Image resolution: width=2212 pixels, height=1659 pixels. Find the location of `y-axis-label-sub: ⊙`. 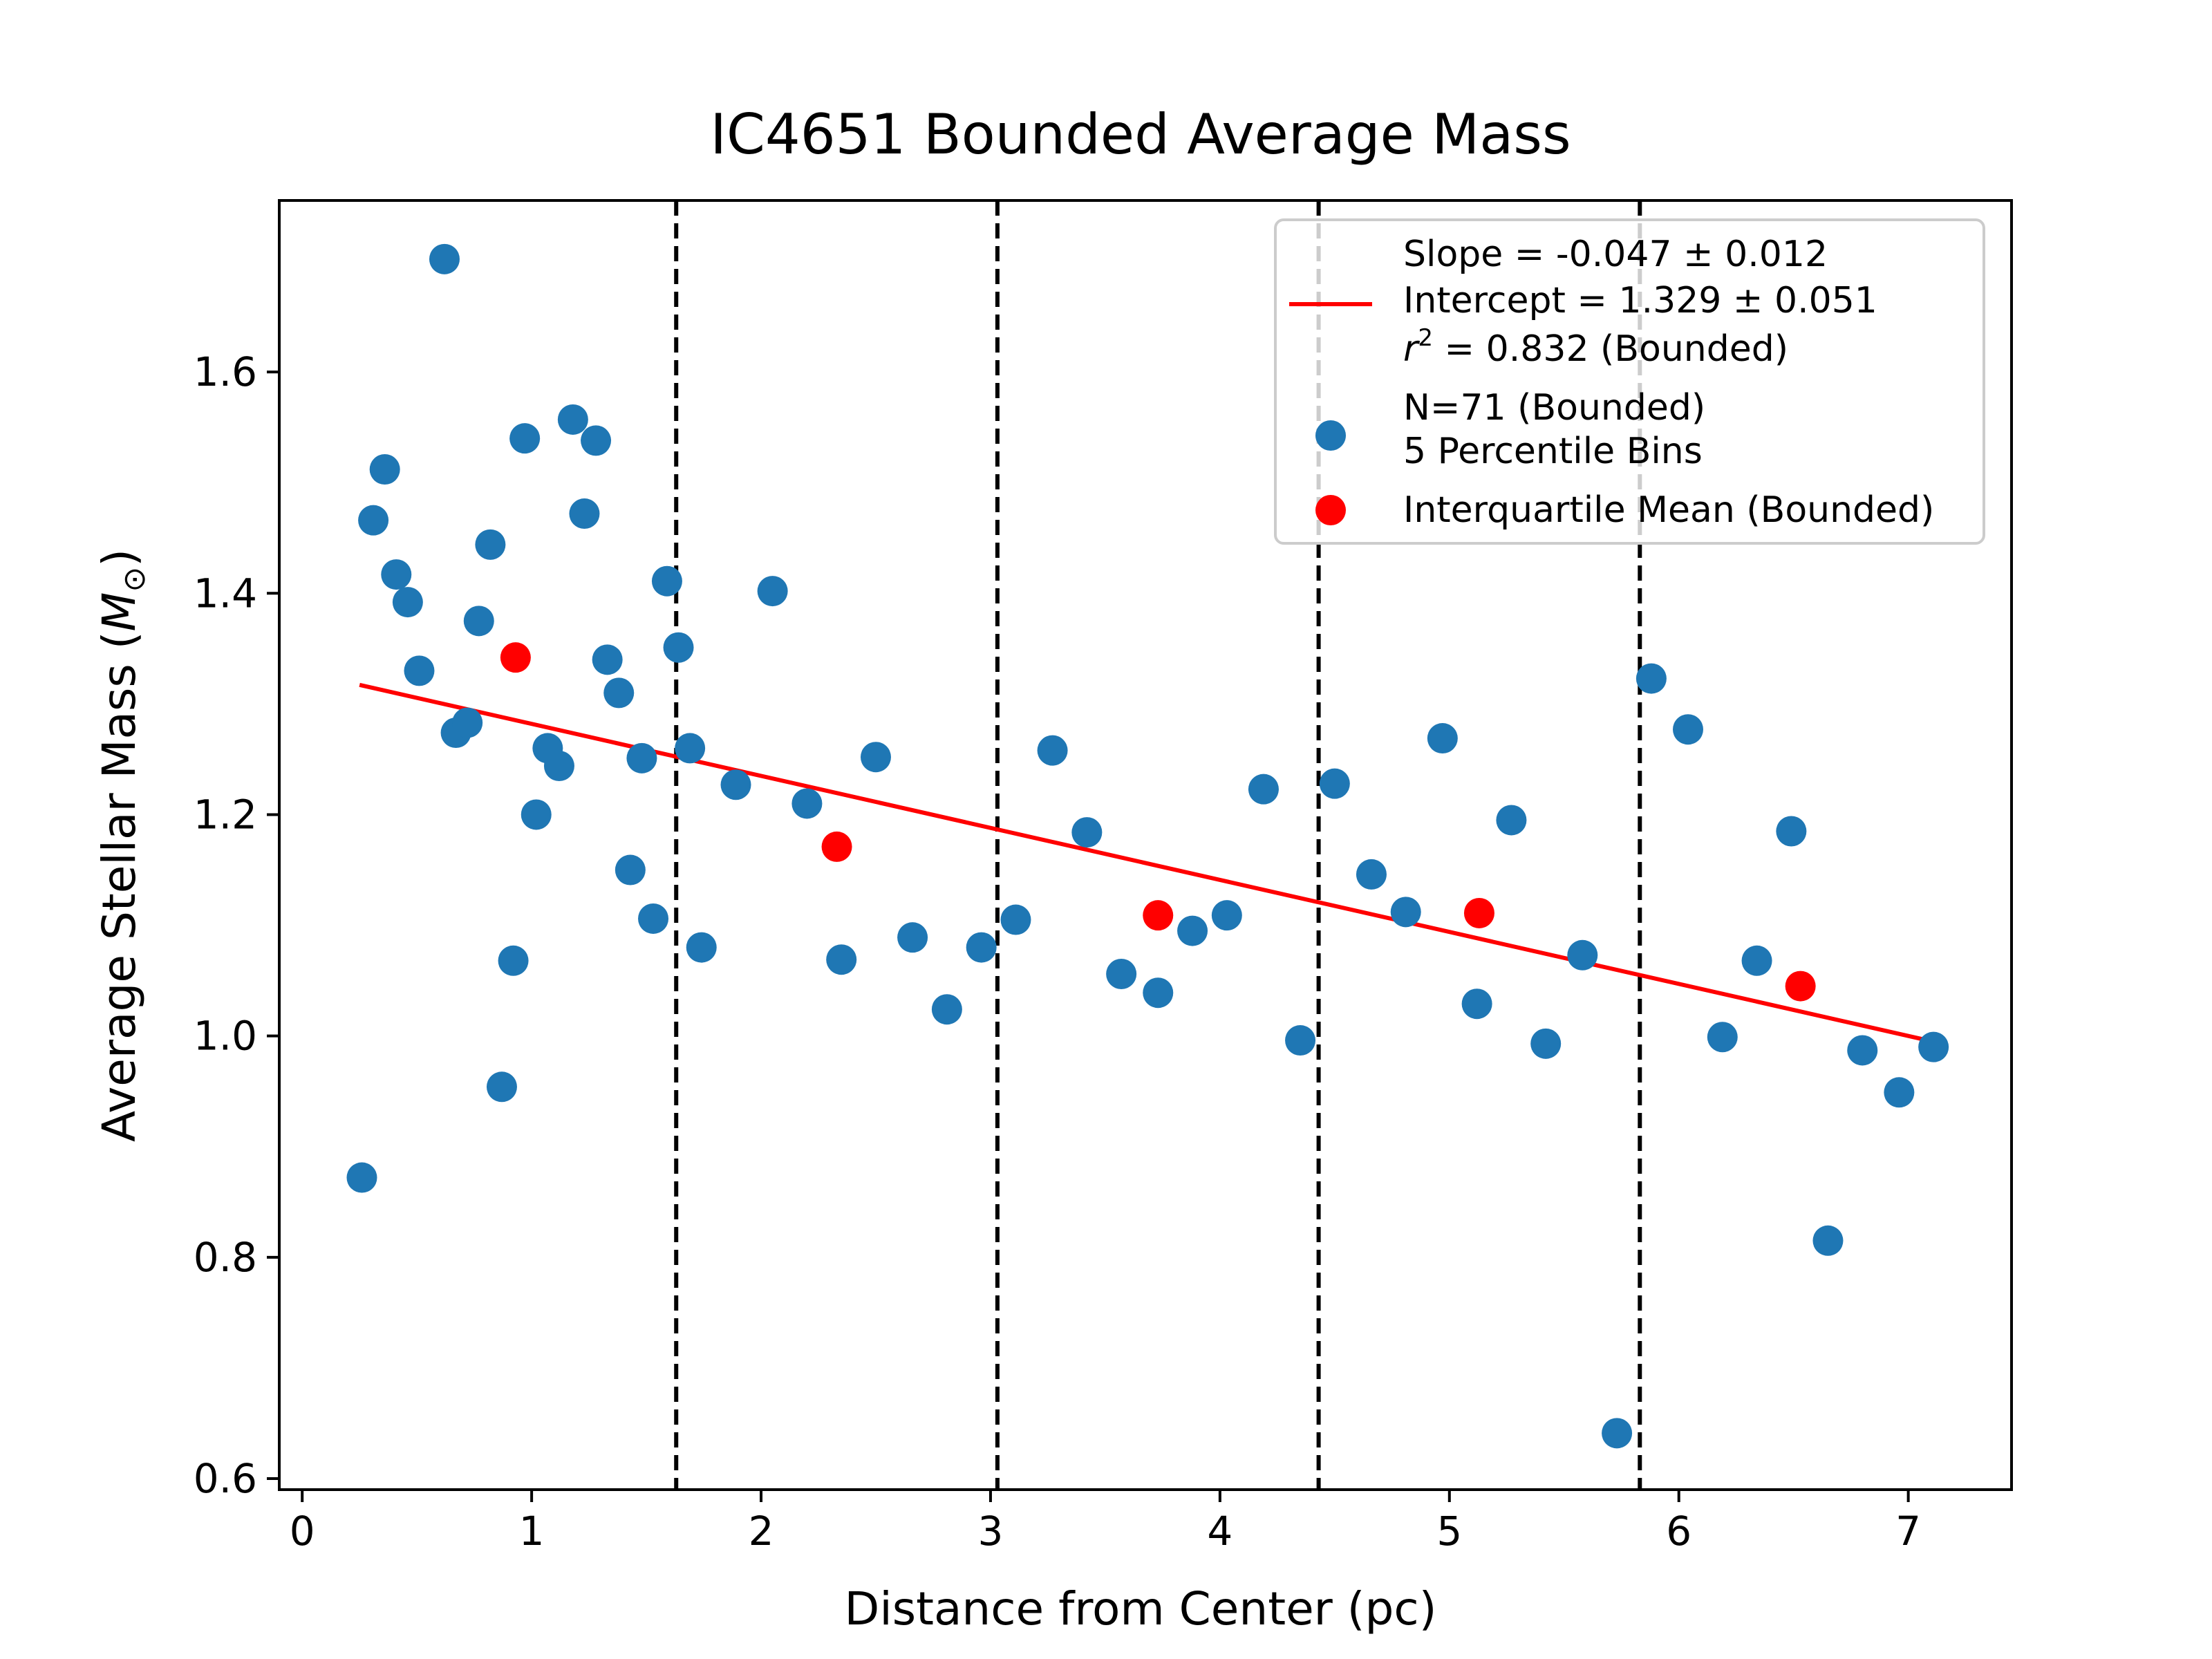

y-axis-label-sub: ⊙ is located at coordinates (134, 579).